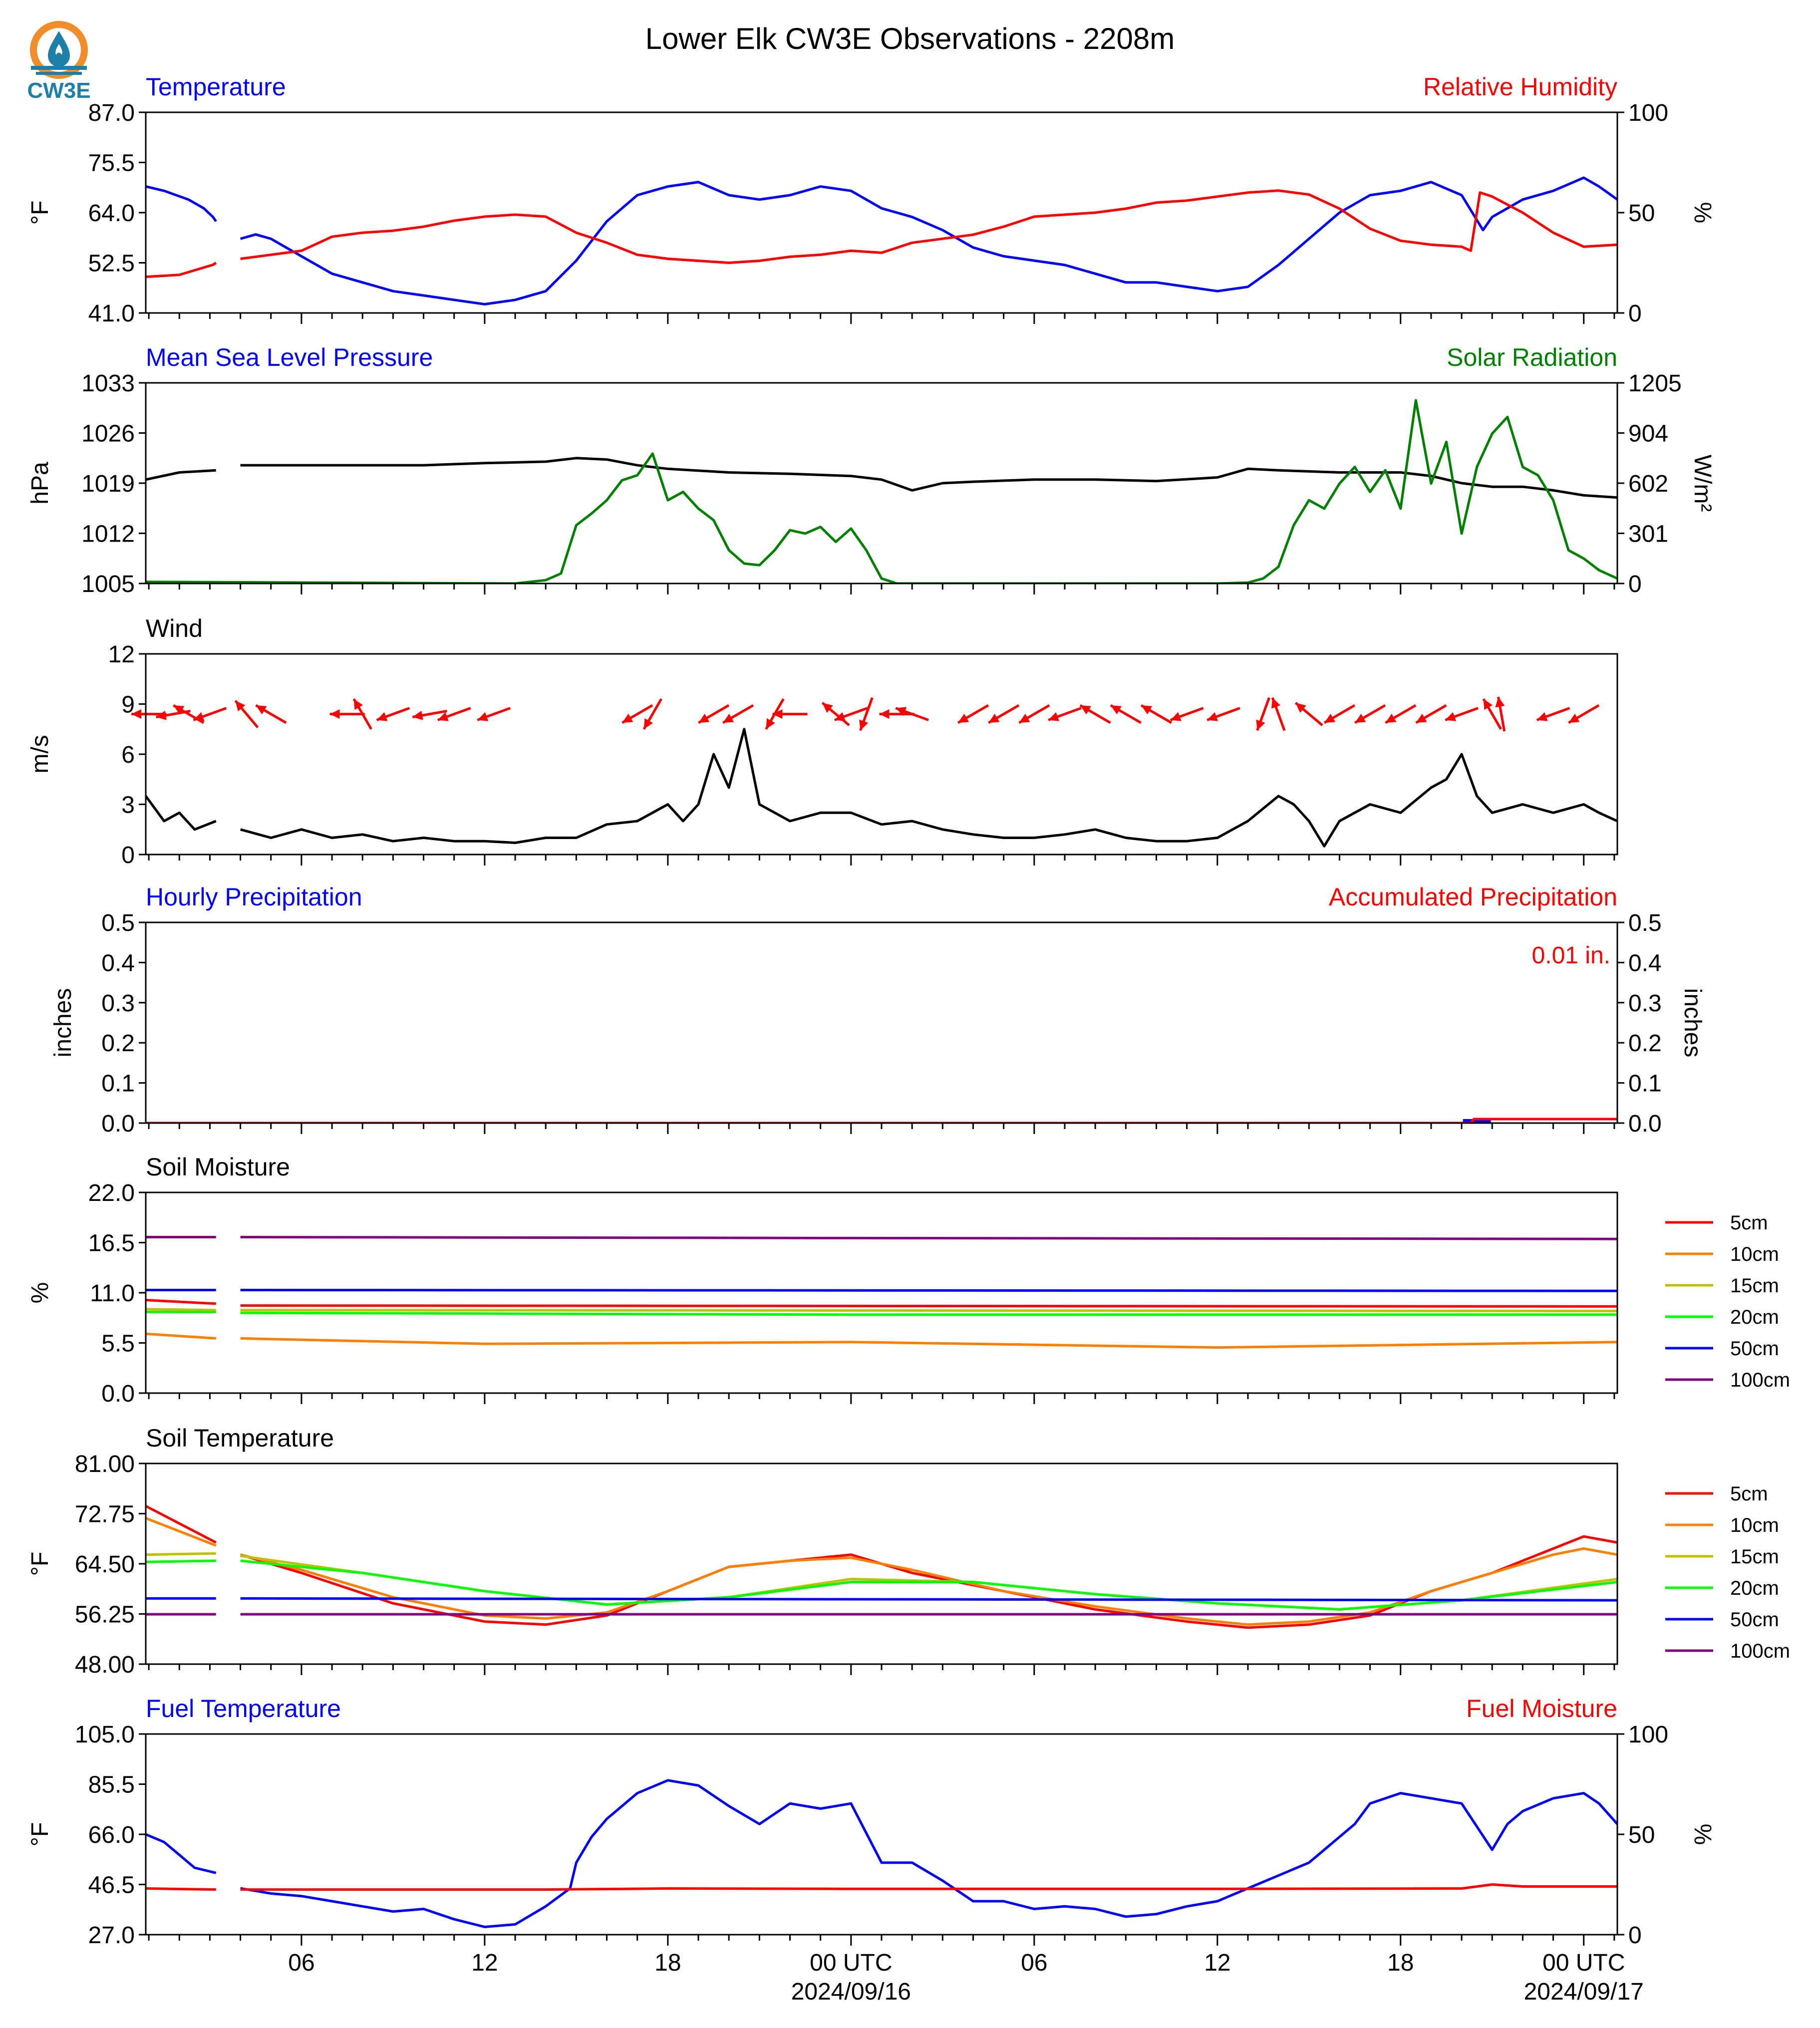 The height and width of the screenshot is (2028, 1820). What do you see at coordinates (118, 1043) in the screenshot?
I see `y-left-tick-label: 0.2` at bounding box center [118, 1043].